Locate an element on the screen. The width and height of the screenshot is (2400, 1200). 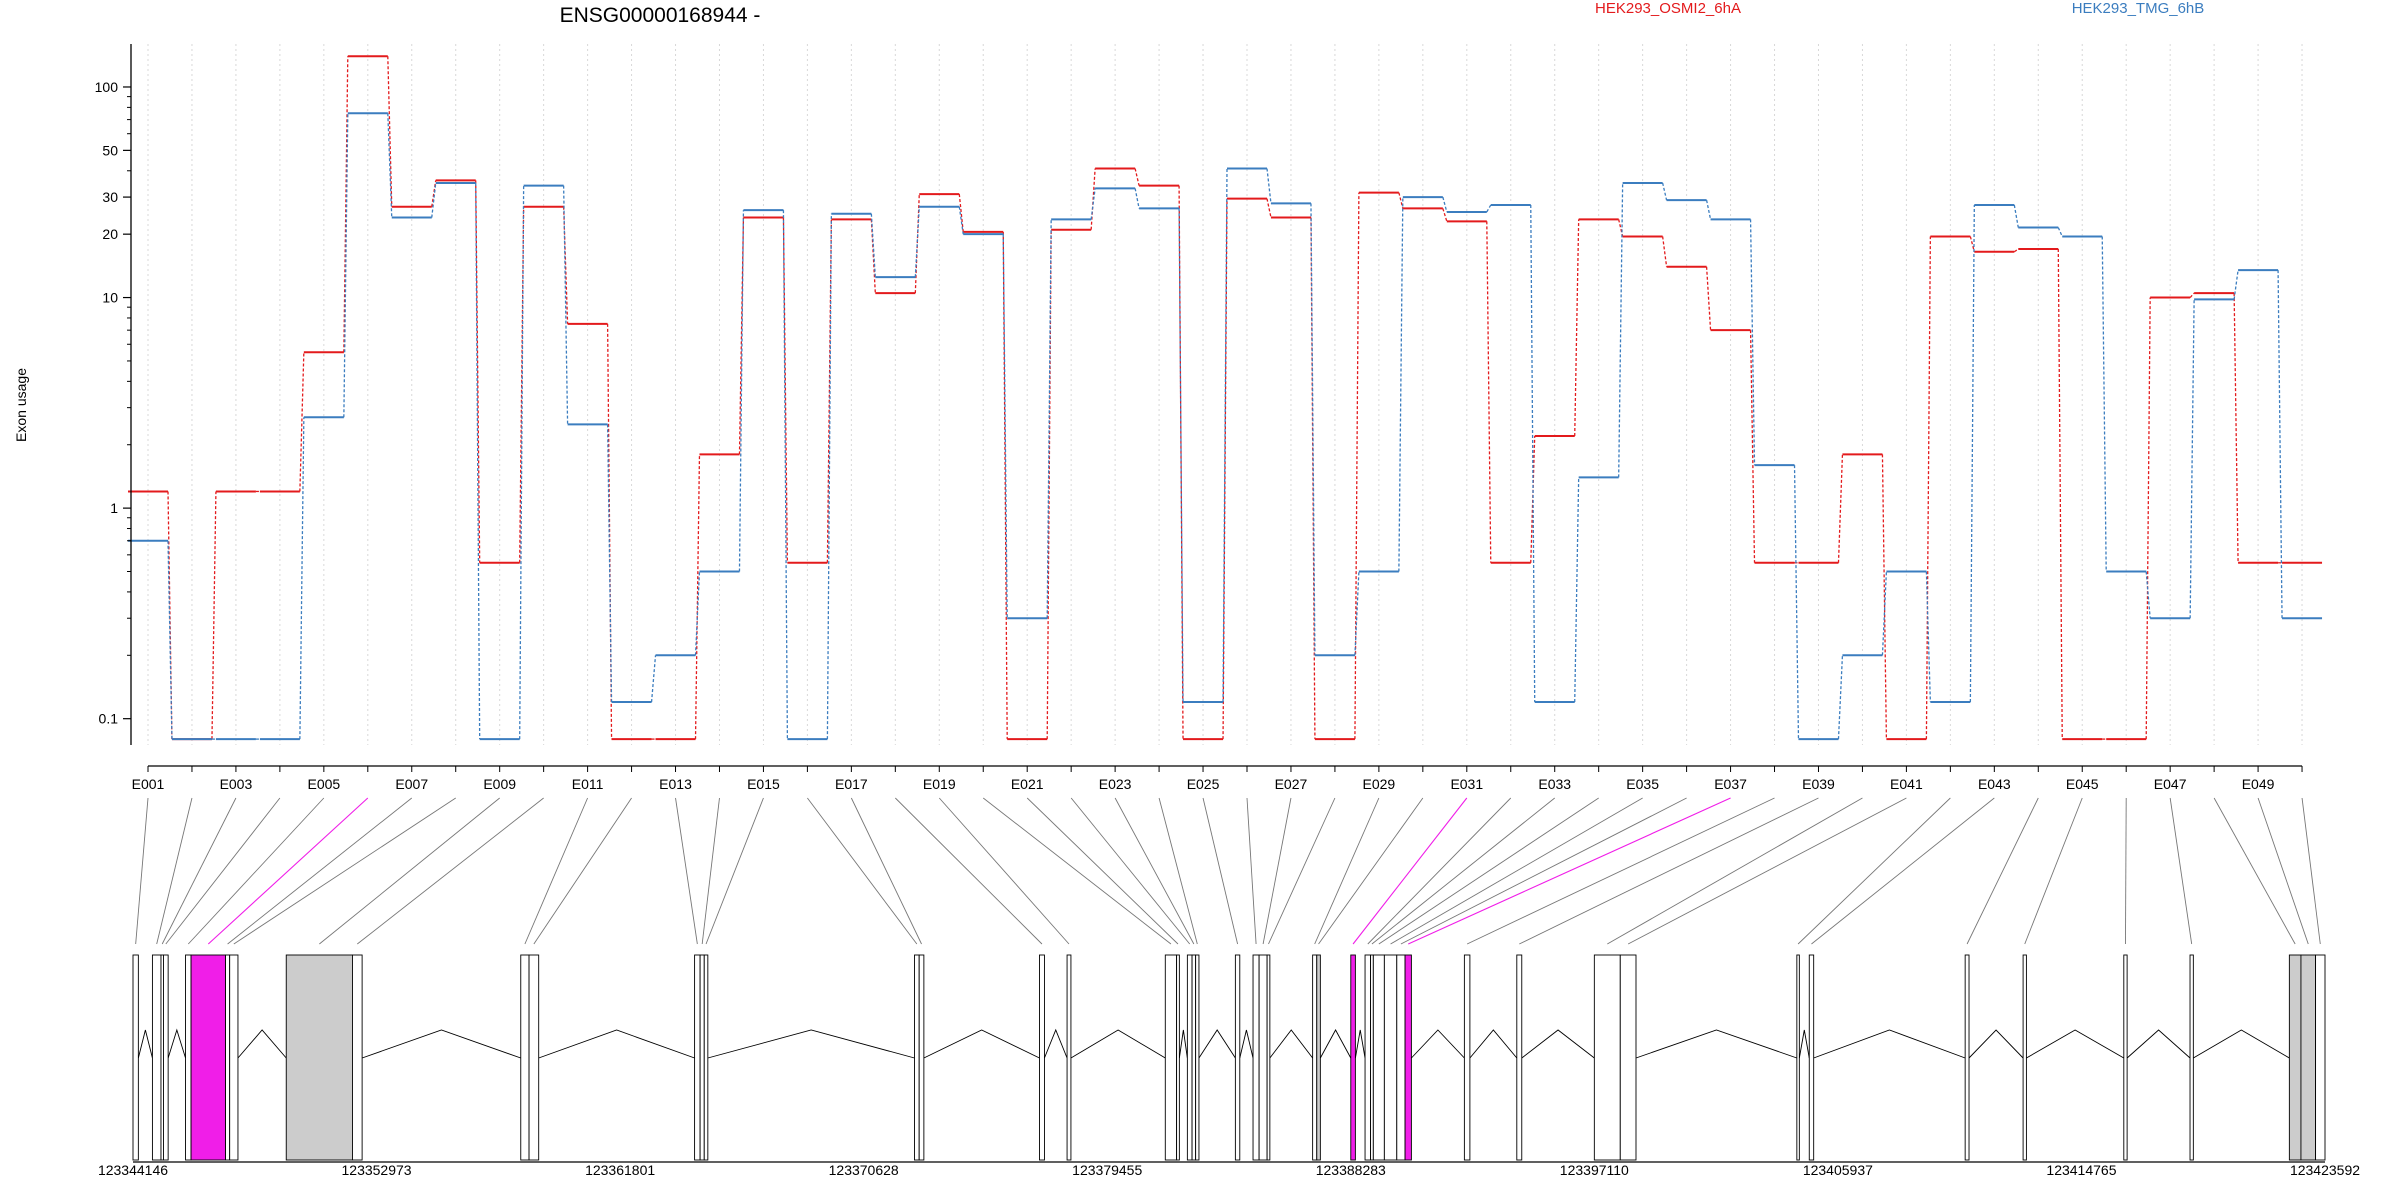
connector-E004 is located at coordinates (223, 871).